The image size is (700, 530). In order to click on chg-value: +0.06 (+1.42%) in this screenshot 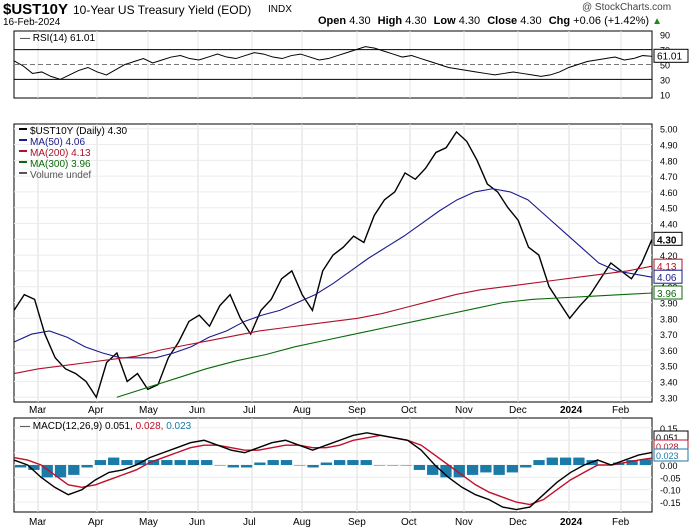, I will do `click(611, 21)`.